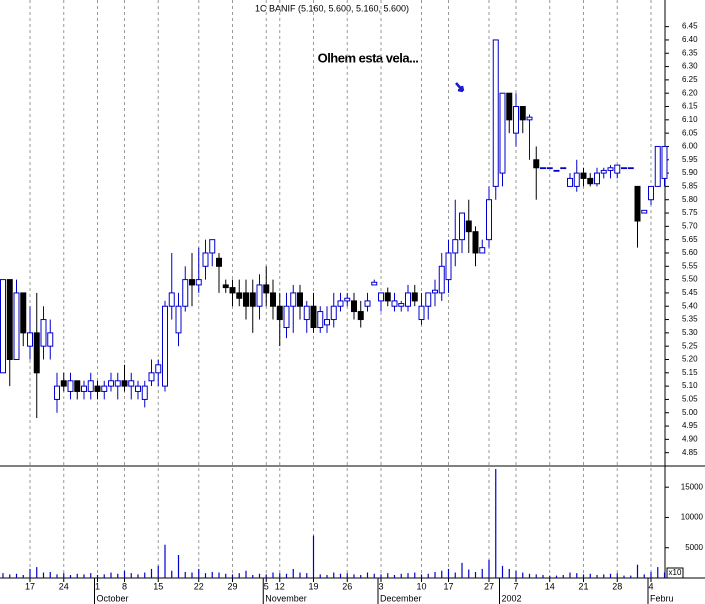  I want to click on volume-tick-label: 5000, so click(694, 547).